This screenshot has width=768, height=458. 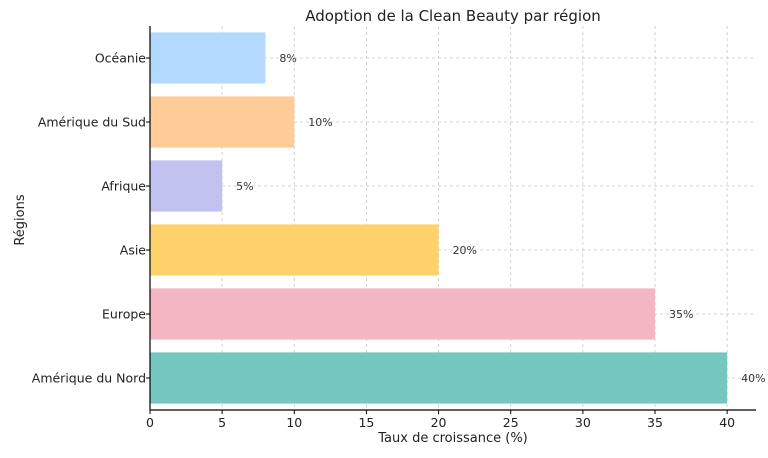 I want to click on bar-value-label: 40%, so click(x=753, y=378).